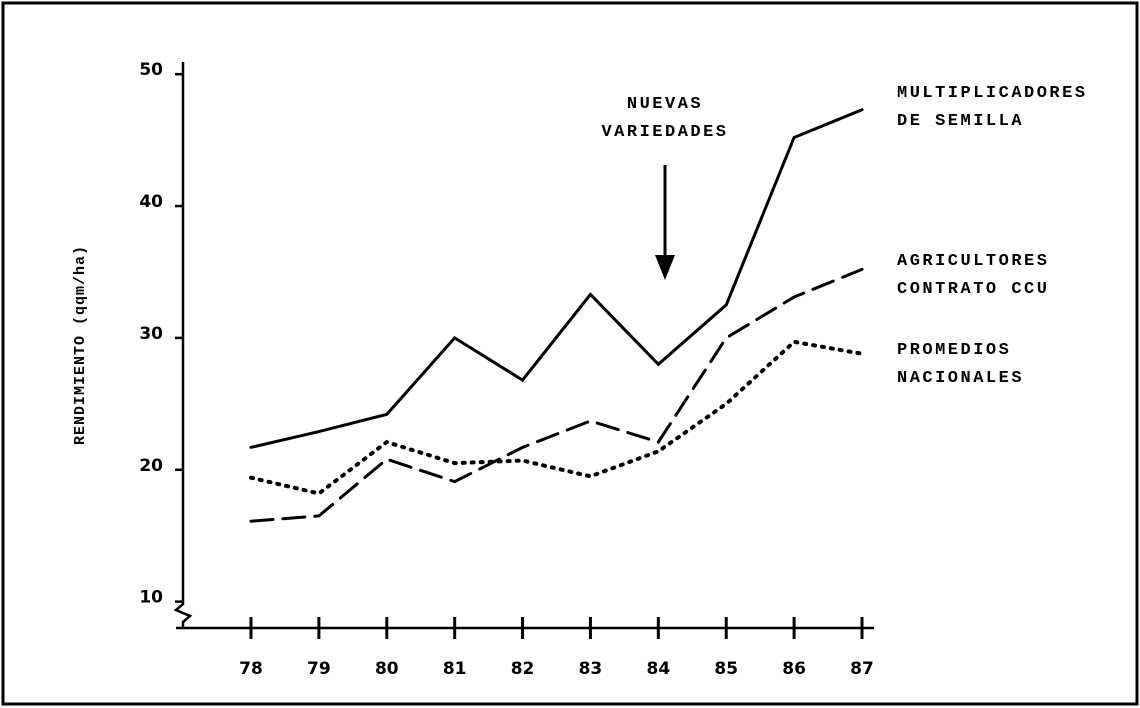 The width and height of the screenshot is (1140, 708). What do you see at coordinates (80, 345) in the screenshot?
I see `y-axis-label: RENDIMIENTO (qqm/ha)` at bounding box center [80, 345].